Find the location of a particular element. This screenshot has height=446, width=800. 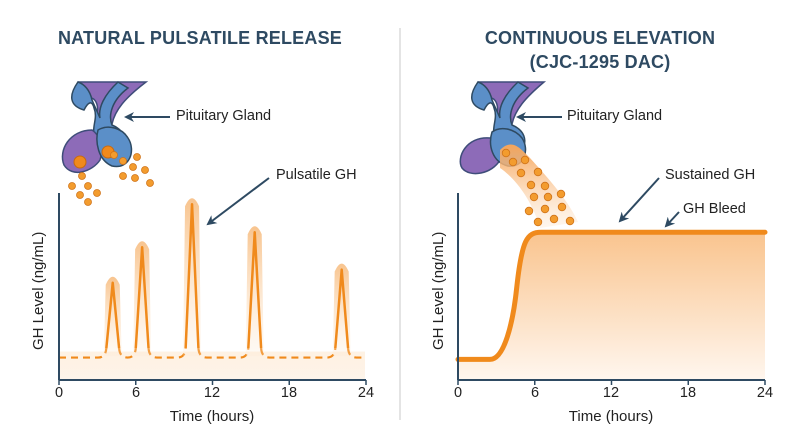

bleed-arrow is located at coordinates (672, 219).